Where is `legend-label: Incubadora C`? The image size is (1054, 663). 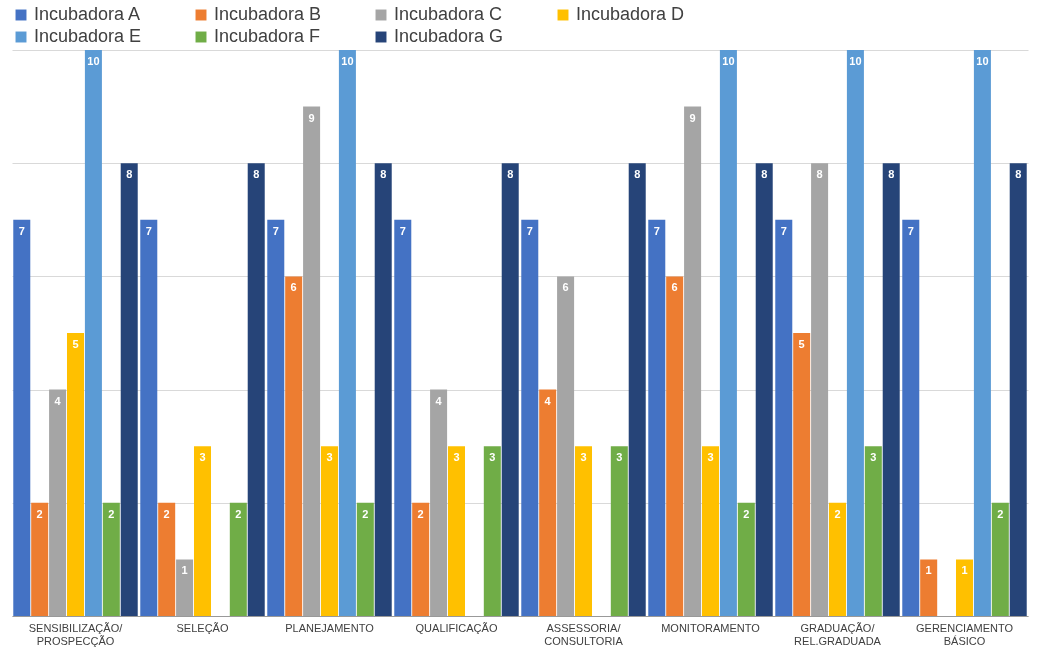
legend-label: Incubadora C is located at coordinates (448, 14).